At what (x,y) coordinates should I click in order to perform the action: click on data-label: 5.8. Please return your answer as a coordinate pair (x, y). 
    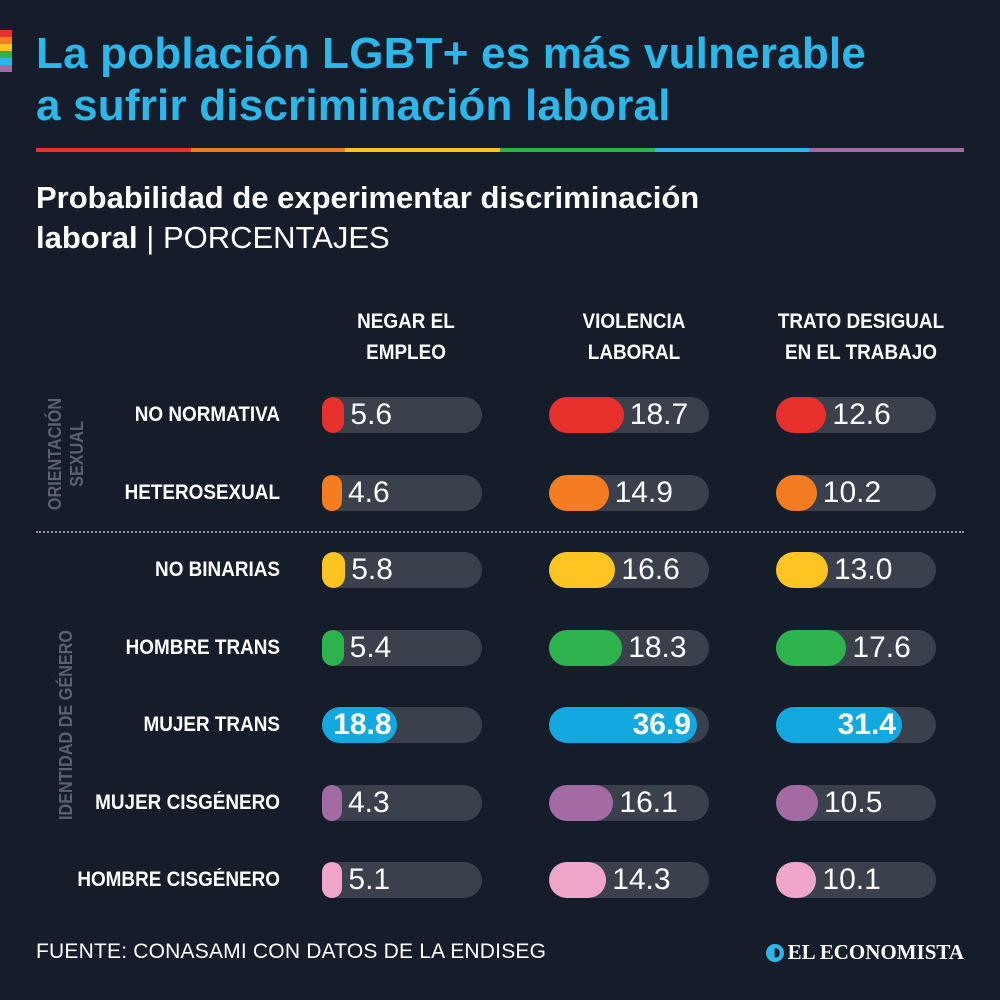
    Looking at the image, I should click on (372, 569).